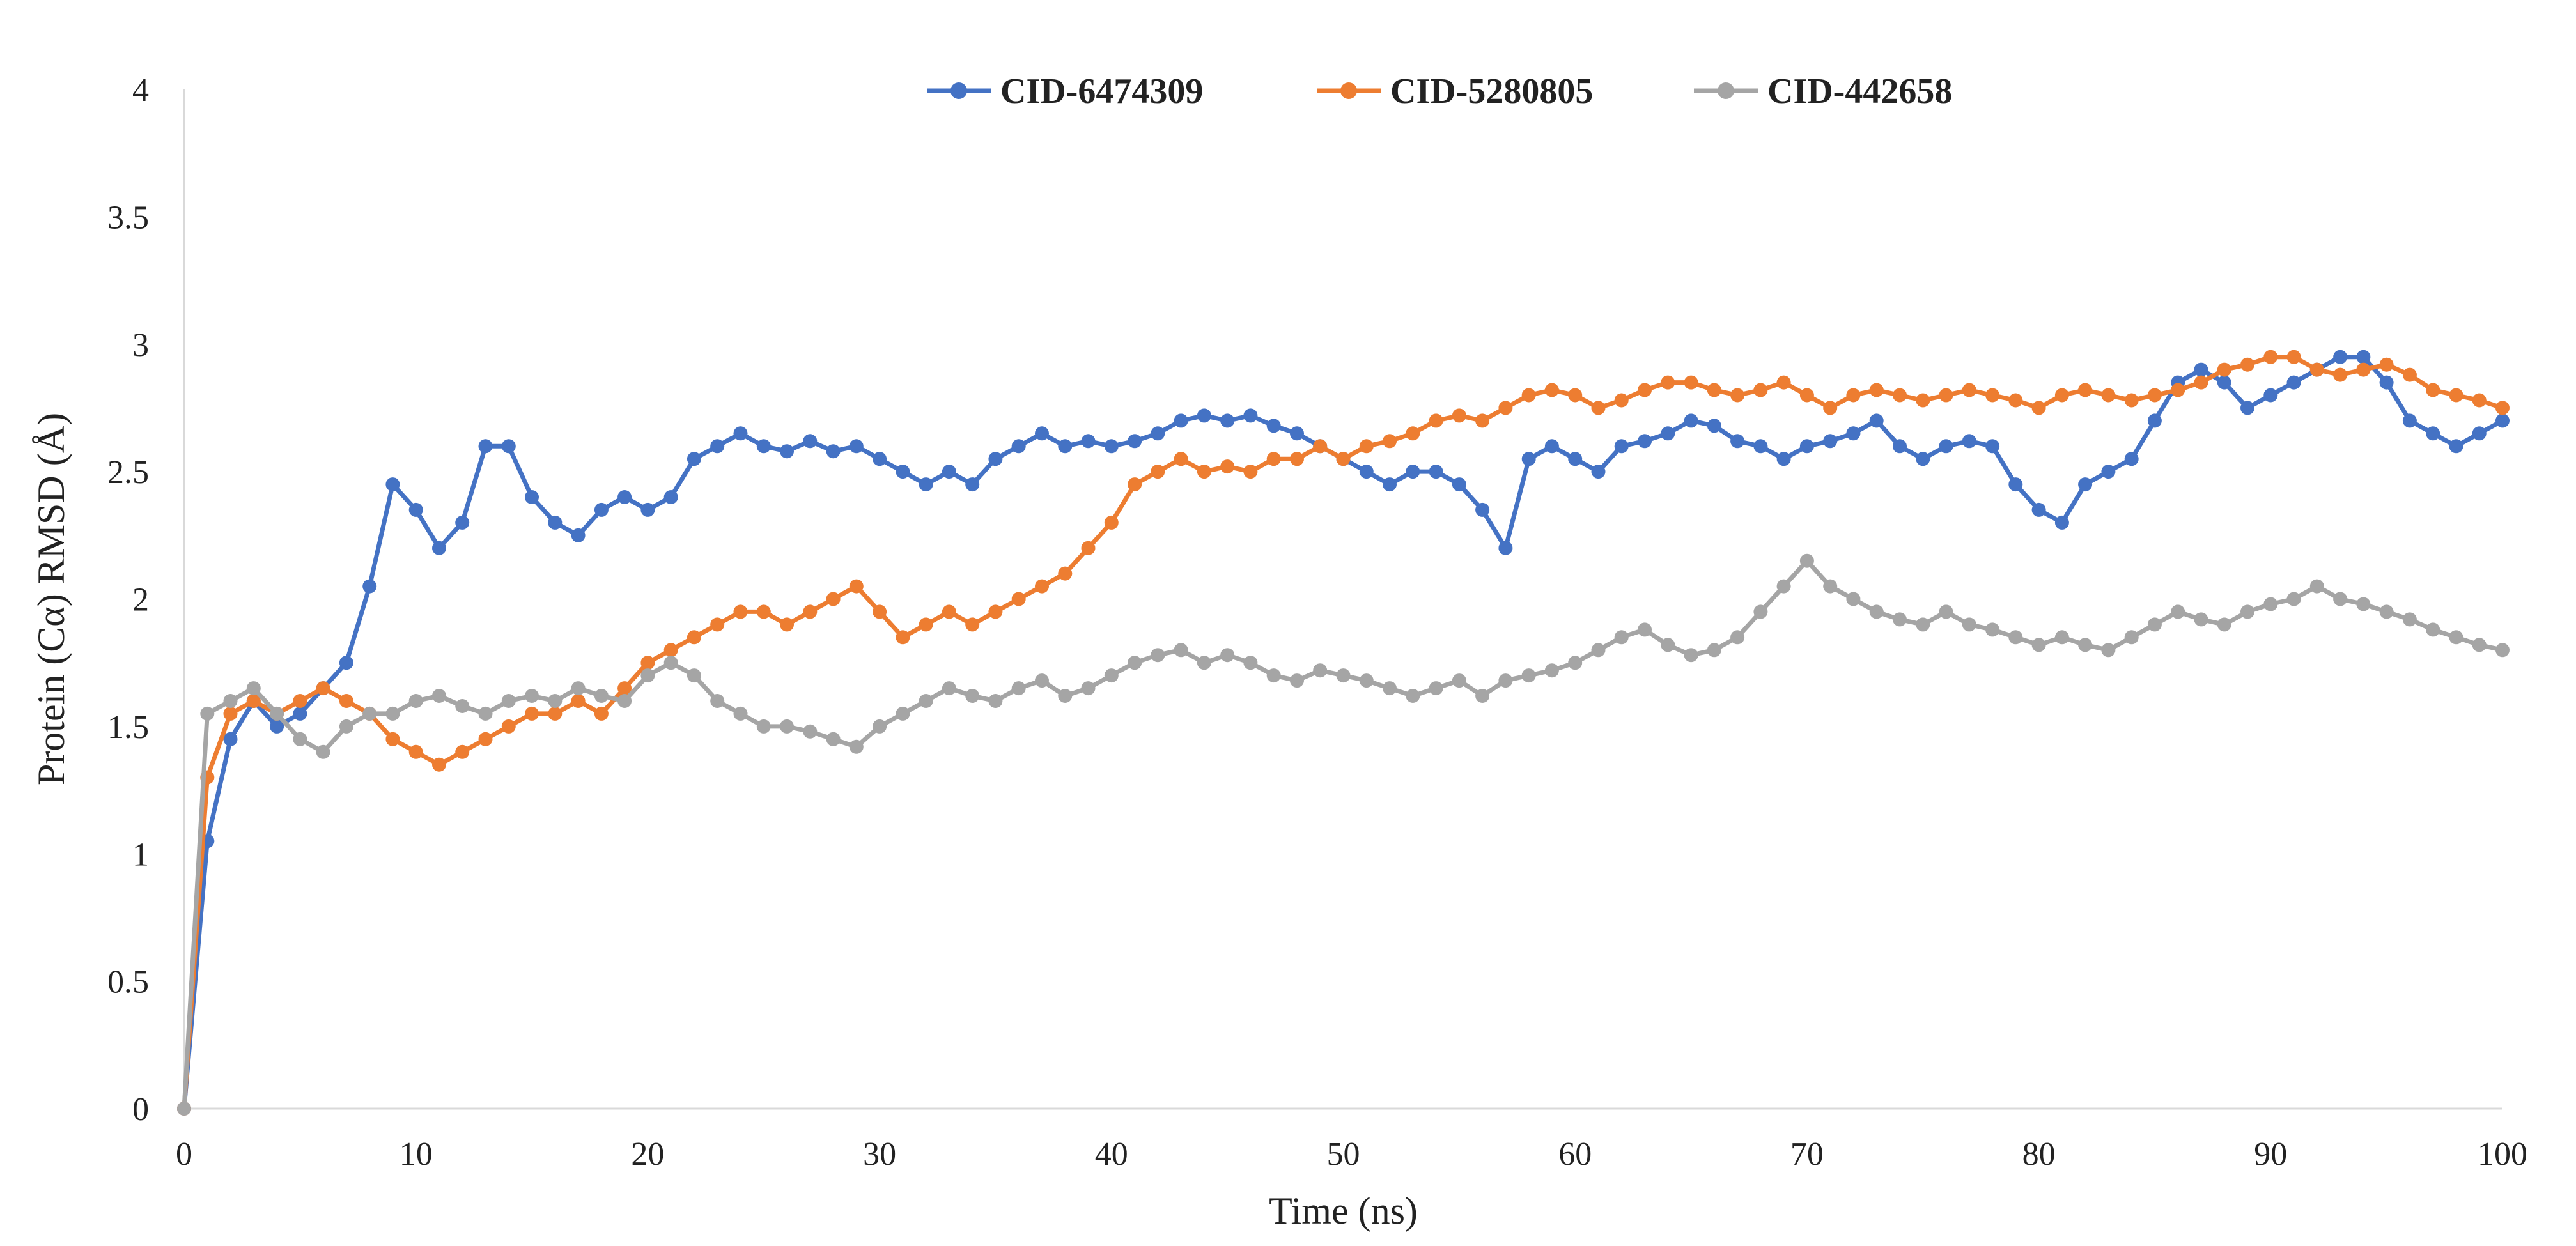 The width and height of the screenshot is (2576, 1246). What do you see at coordinates (647, 1154) in the screenshot?
I see `x-tick-label: 20` at bounding box center [647, 1154].